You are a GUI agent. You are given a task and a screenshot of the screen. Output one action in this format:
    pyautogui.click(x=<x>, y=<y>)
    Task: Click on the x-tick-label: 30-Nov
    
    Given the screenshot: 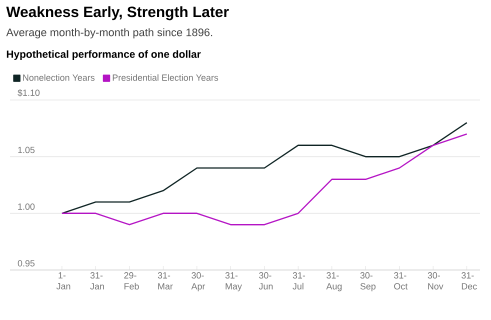 What is the action you would take?
    pyautogui.click(x=436, y=281)
    